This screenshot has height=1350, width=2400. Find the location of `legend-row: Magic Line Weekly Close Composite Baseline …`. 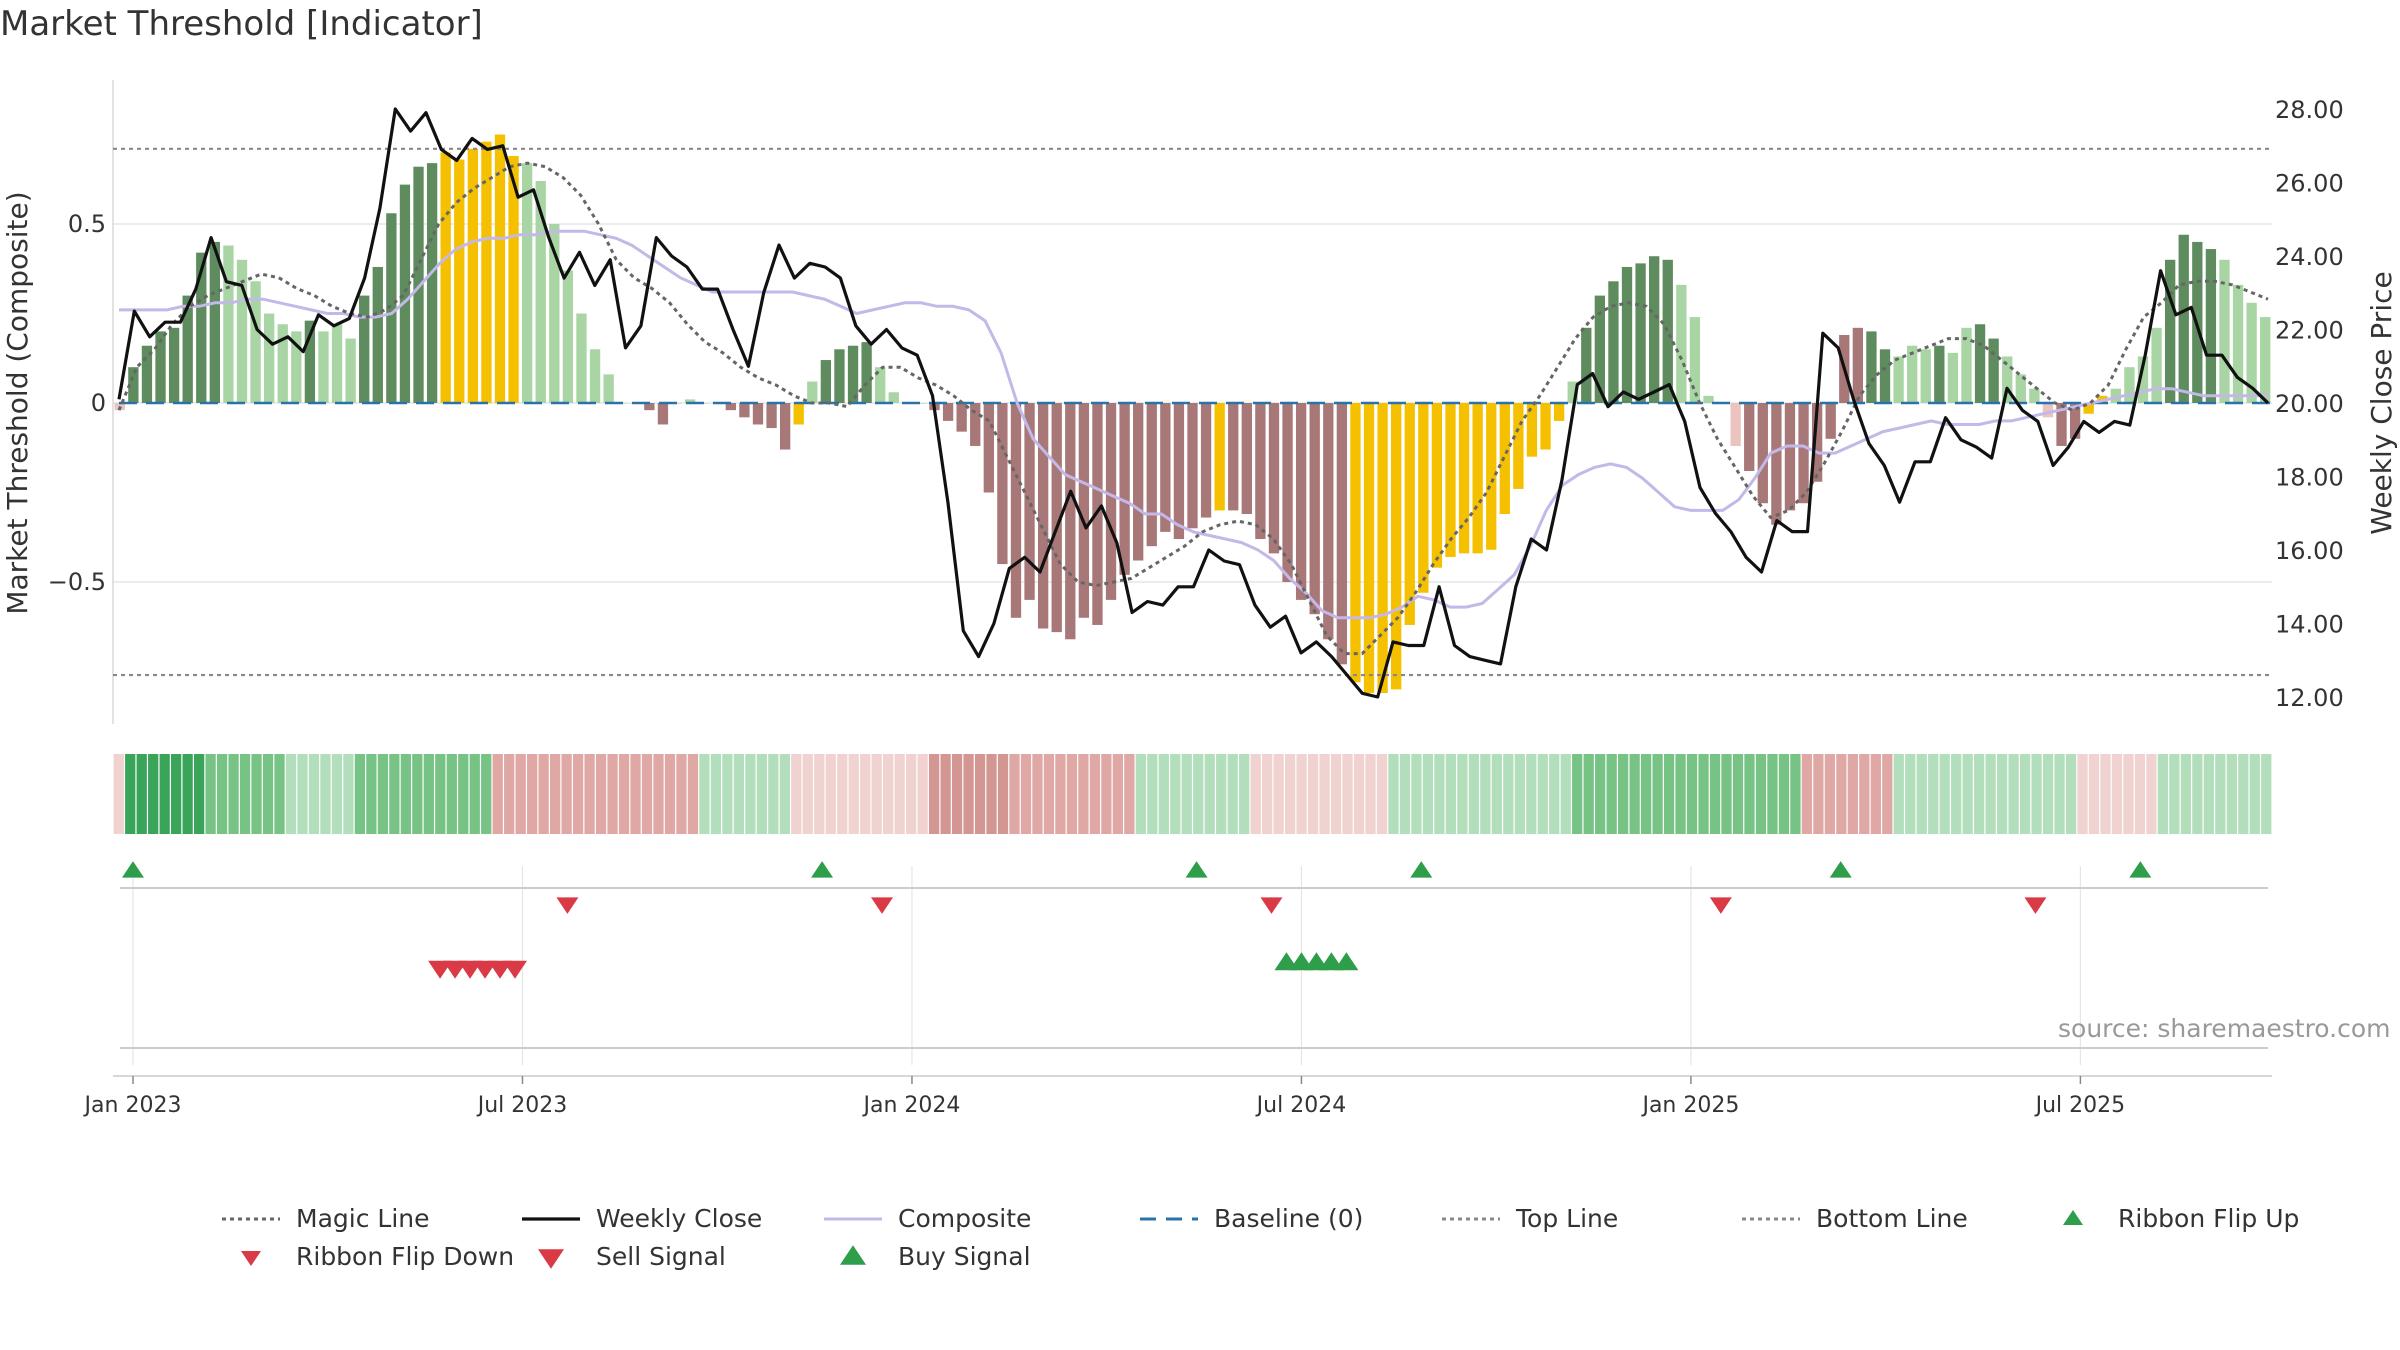

legend-row: Magic Line Weekly Close Composite Baseline … is located at coordinates (1310, 1223).